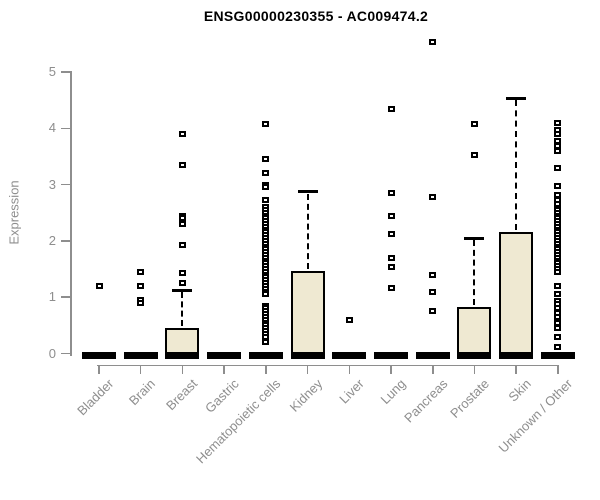 Image resolution: width=600 pixels, height=500 pixels. Describe the element at coordinates (52, 297) in the screenshot. I see `y-tick-label: 1` at that location.